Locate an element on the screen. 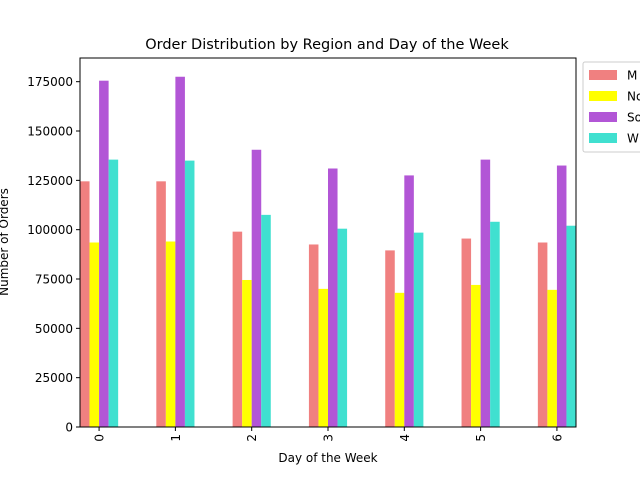  legend-swatch-no is located at coordinates (603, 96).